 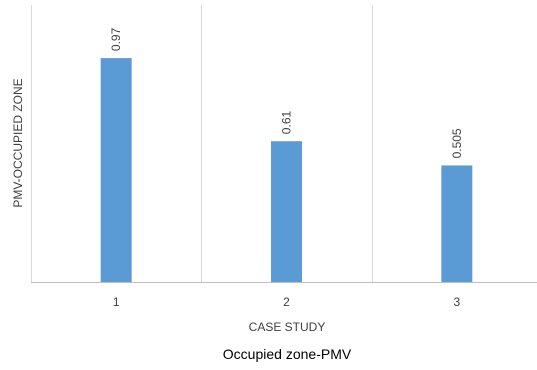 I want to click on chart-title: Occupied zone-PMV, so click(x=287, y=354).